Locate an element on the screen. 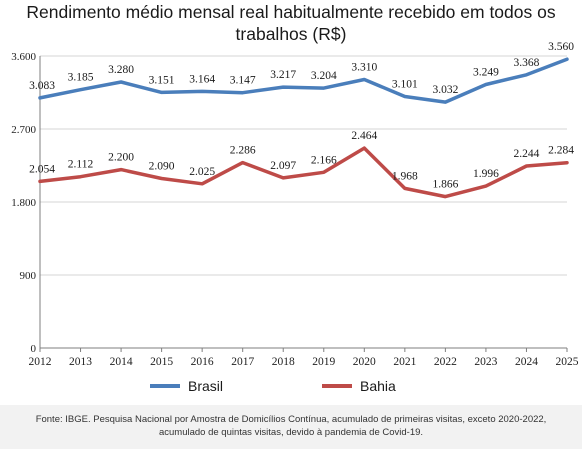 The image size is (582, 449). x-tick-label: 2025 is located at coordinates (567, 362).